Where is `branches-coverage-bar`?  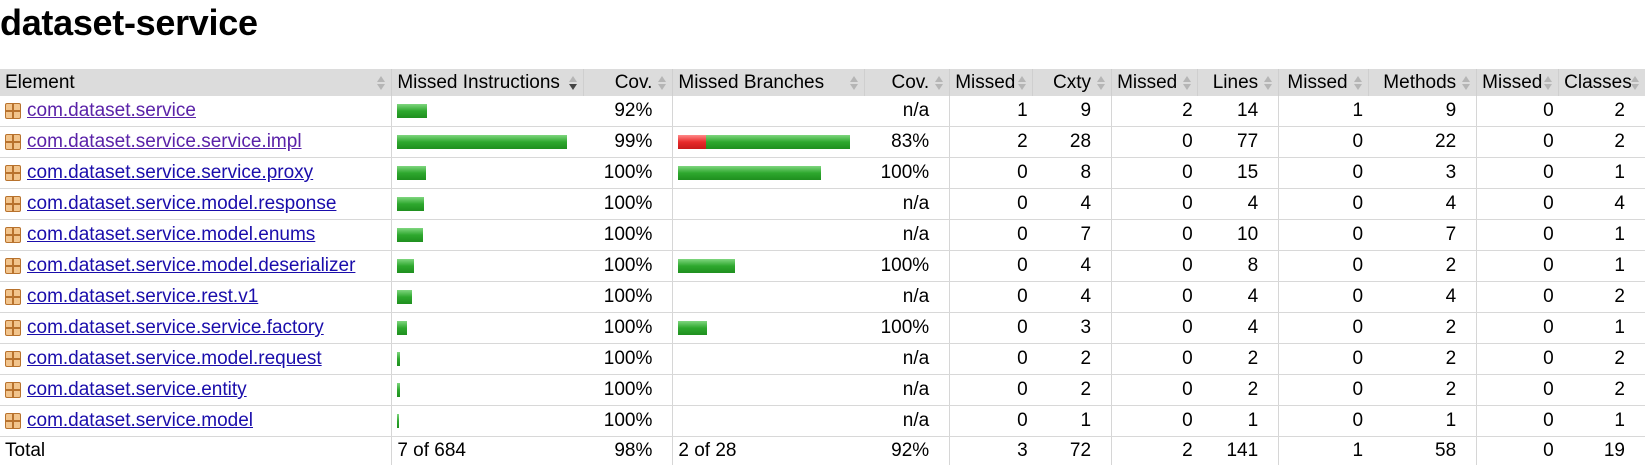 branches-coverage-bar is located at coordinates (768, 266).